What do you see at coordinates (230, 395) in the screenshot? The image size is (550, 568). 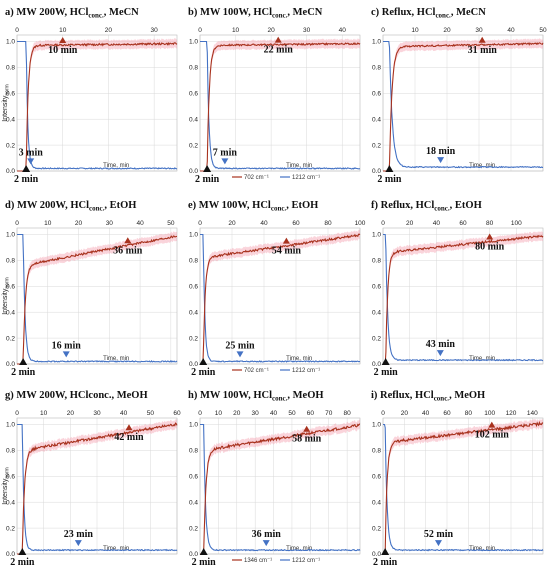 I see `panel-title-main: h) MW 100W, HCl` at bounding box center [230, 395].